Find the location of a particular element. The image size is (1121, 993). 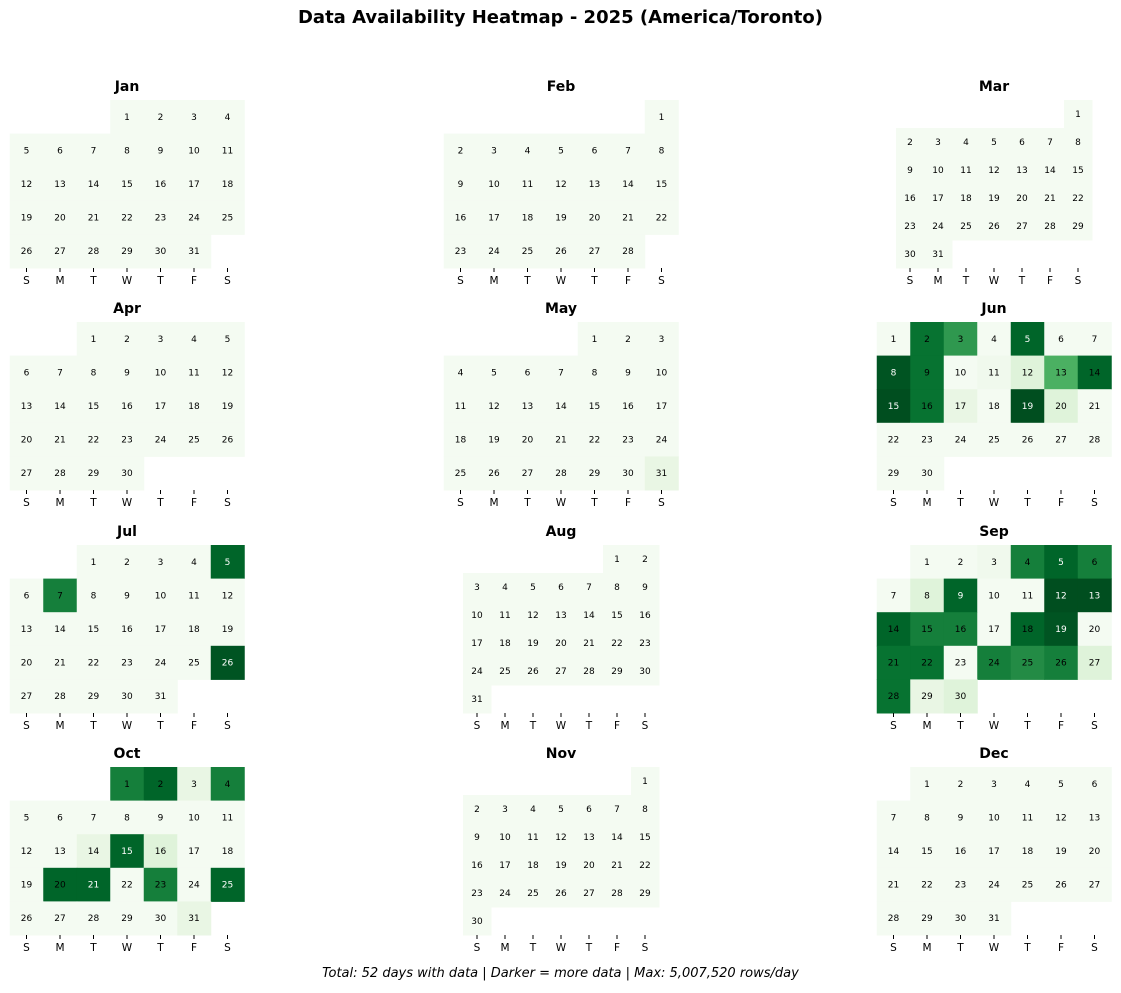

weekday-label-mar-1: M is located at coordinates (937, 281).